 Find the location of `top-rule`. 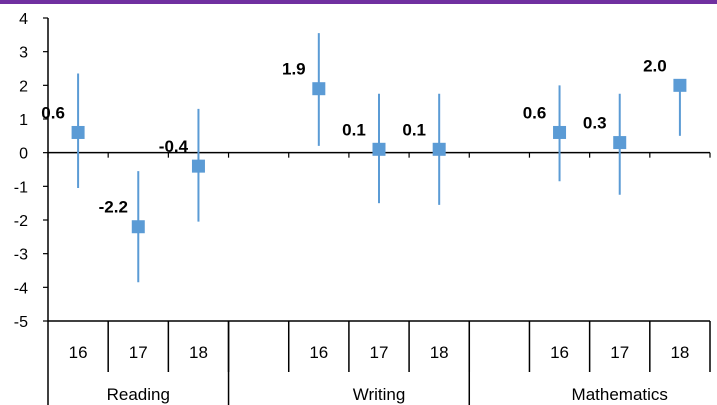

top-rule is located at coordinates (358, 2).